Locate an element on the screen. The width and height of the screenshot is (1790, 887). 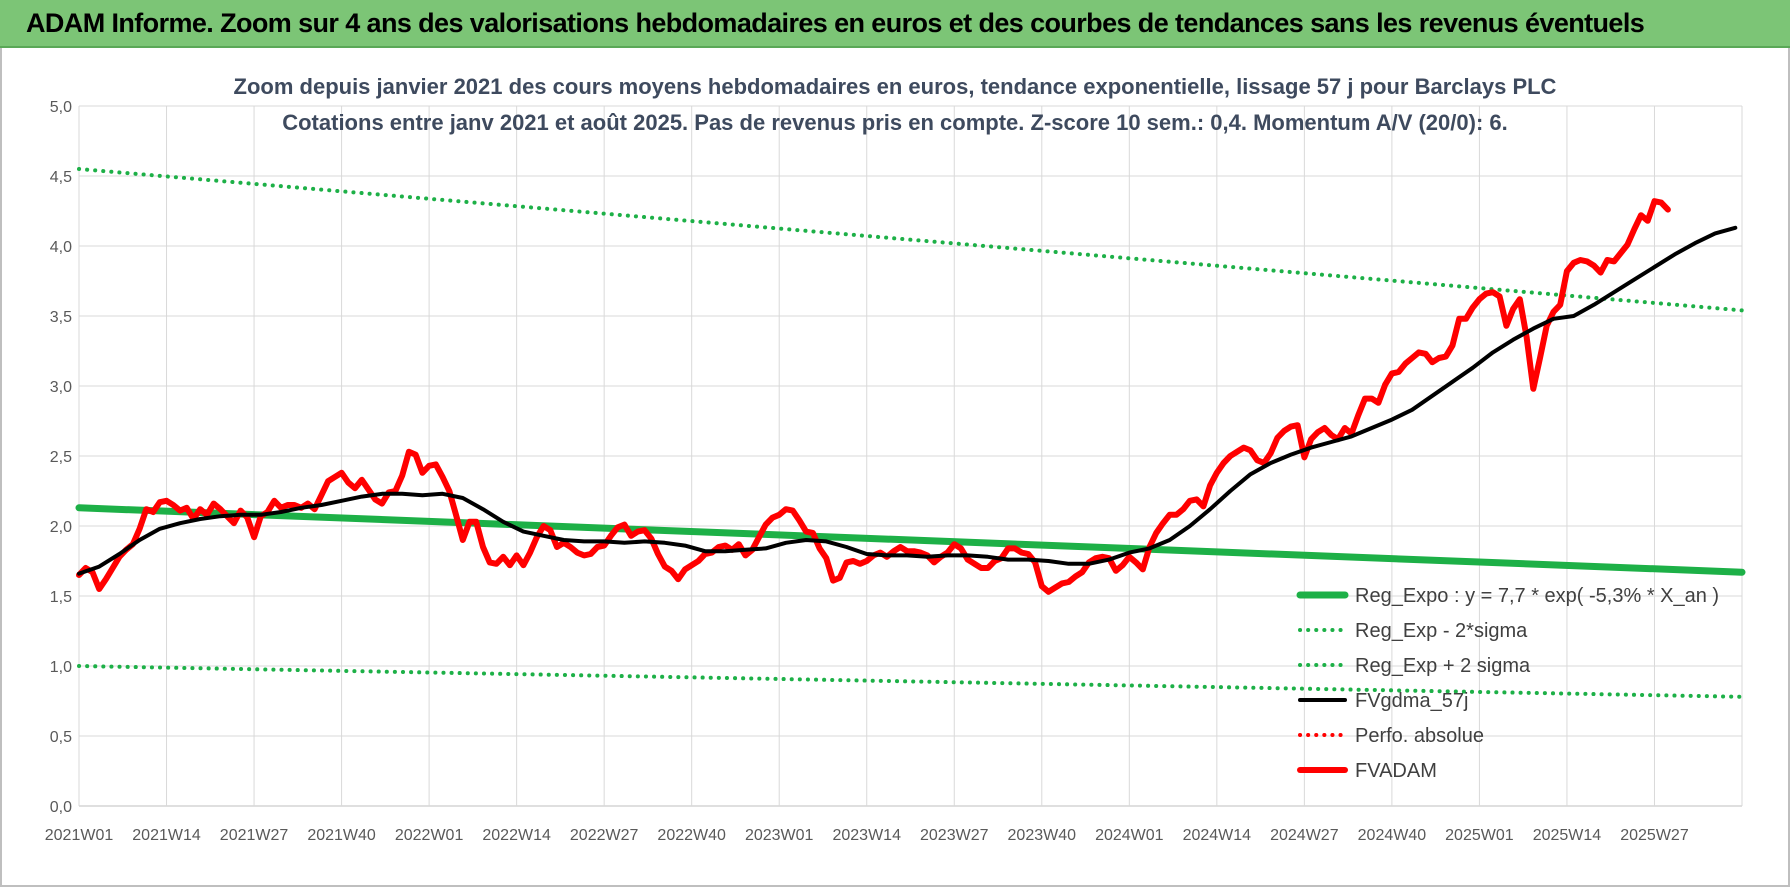
y-tick-label: 3,5 is located at coordinates (61, 317).